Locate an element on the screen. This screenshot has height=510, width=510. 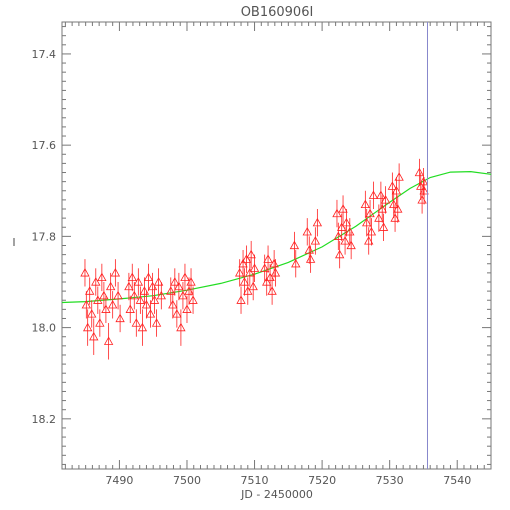
x-tick-label: 7500 is located at coordinates (187, 480).